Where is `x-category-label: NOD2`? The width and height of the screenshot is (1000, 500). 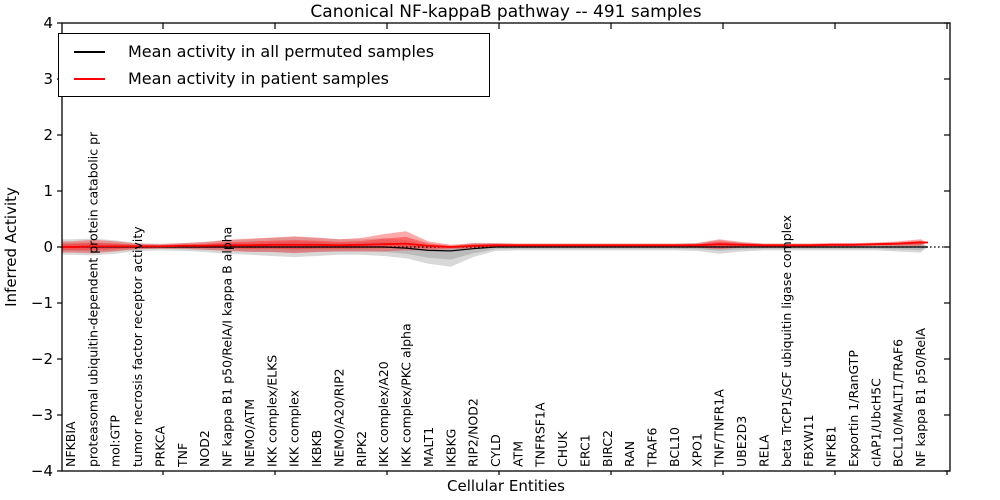
x-category-label: NOD2 is located at coordinates (204, 448).